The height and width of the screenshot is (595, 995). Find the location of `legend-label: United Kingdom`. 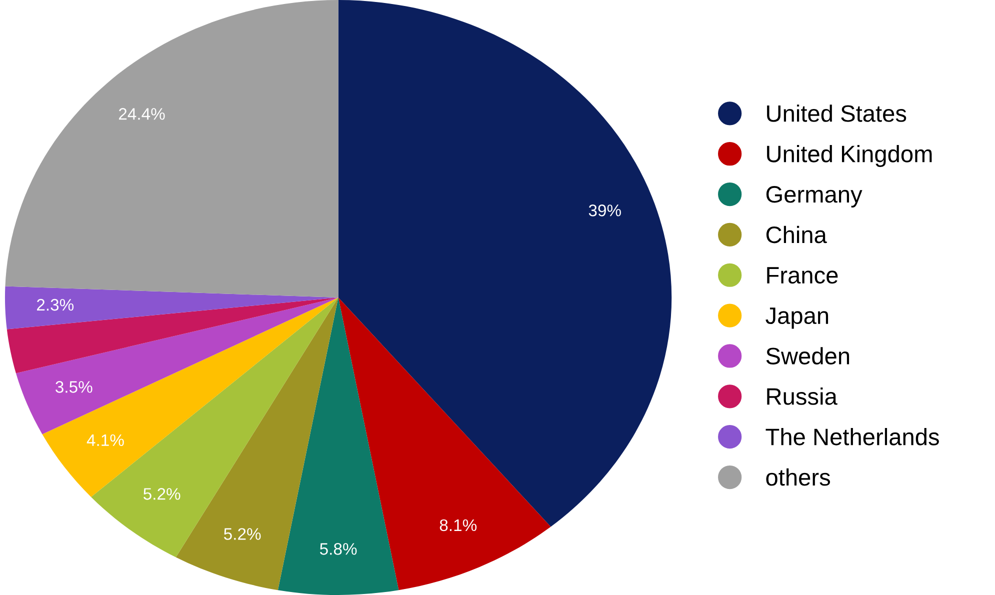

legend-label: United Kingdom is located at coordinates (849, 156).